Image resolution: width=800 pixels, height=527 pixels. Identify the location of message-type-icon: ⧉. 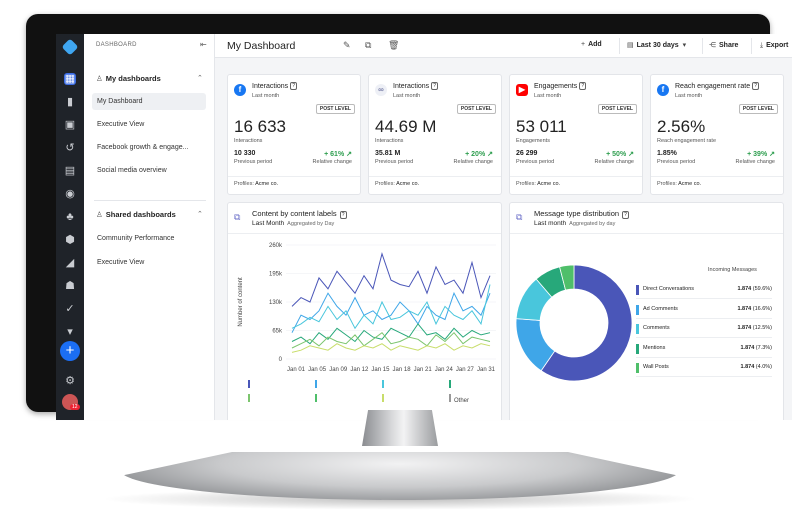
(519, 217).